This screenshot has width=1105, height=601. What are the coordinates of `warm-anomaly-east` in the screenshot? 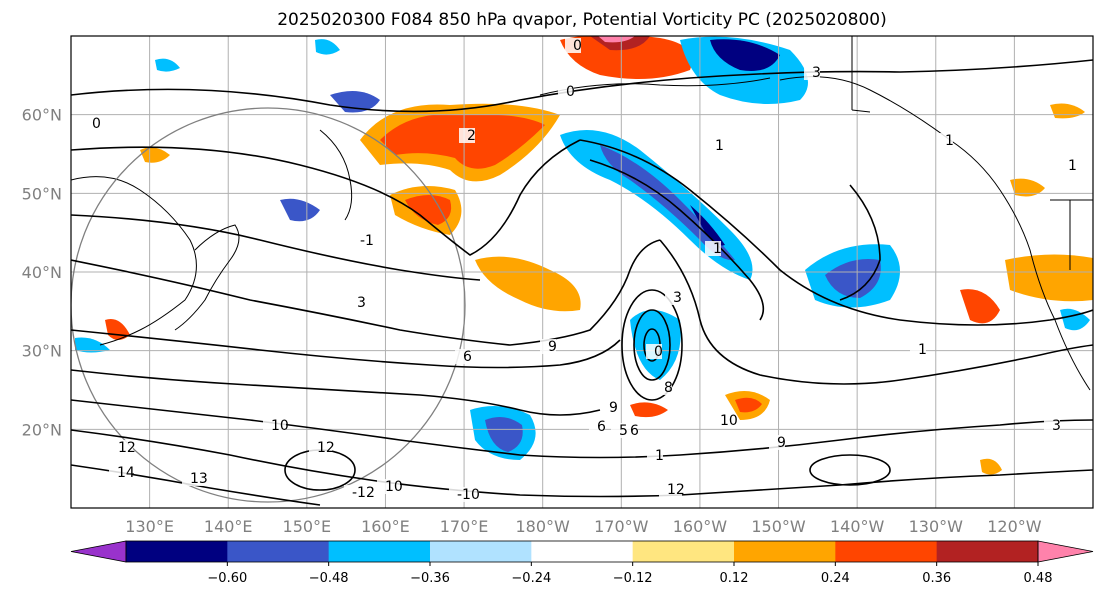 It's located at (980, 306).